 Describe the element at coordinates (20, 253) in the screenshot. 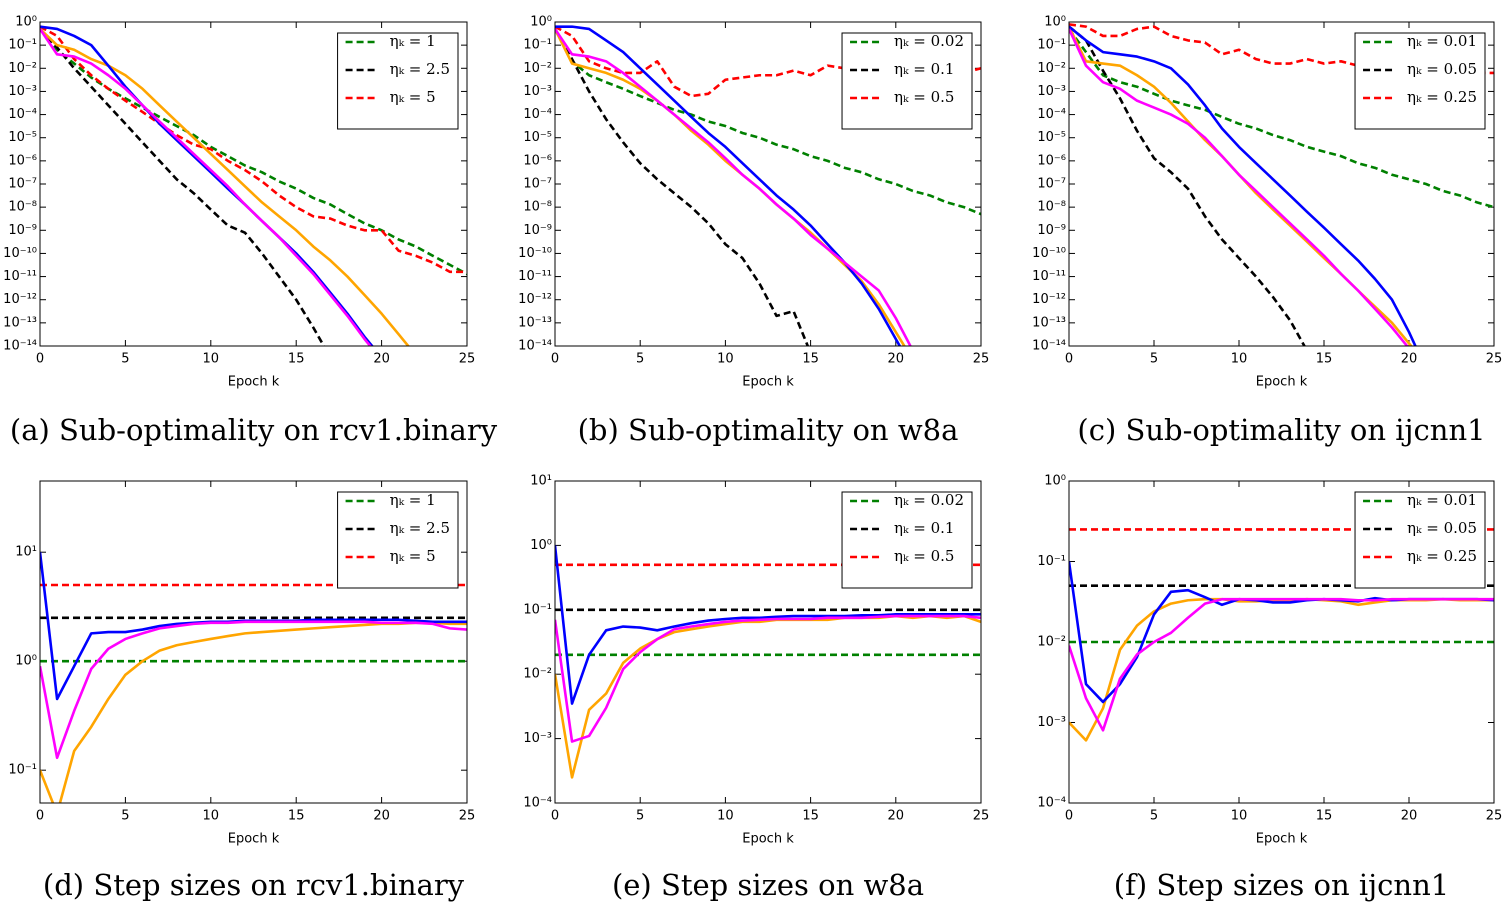

I see `y-tick-label: 10⁻¹⁰` at that location.